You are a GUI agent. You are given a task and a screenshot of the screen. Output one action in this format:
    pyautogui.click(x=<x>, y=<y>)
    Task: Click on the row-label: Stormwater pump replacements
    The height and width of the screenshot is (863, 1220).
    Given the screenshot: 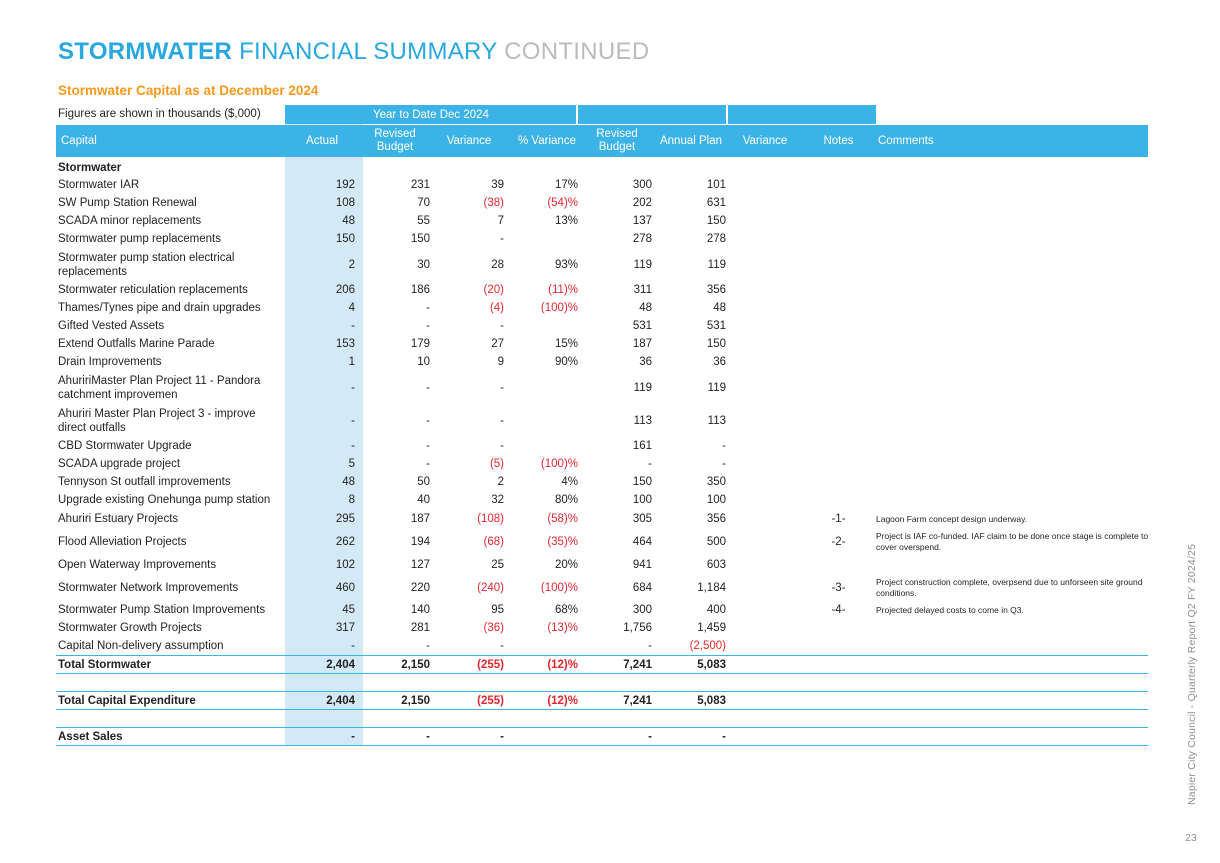 What is the action you would take?
    pyautogui.click(x=139, y=239)
    